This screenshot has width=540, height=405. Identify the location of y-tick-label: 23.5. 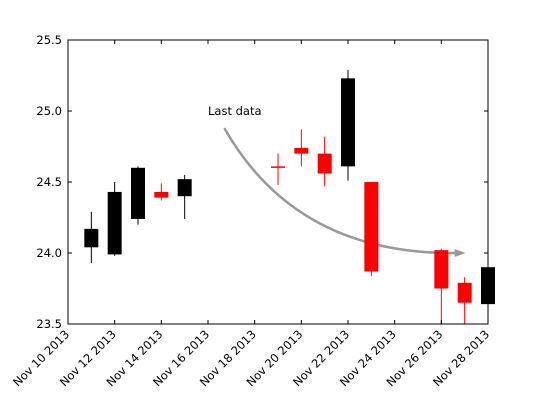
(49, 324).